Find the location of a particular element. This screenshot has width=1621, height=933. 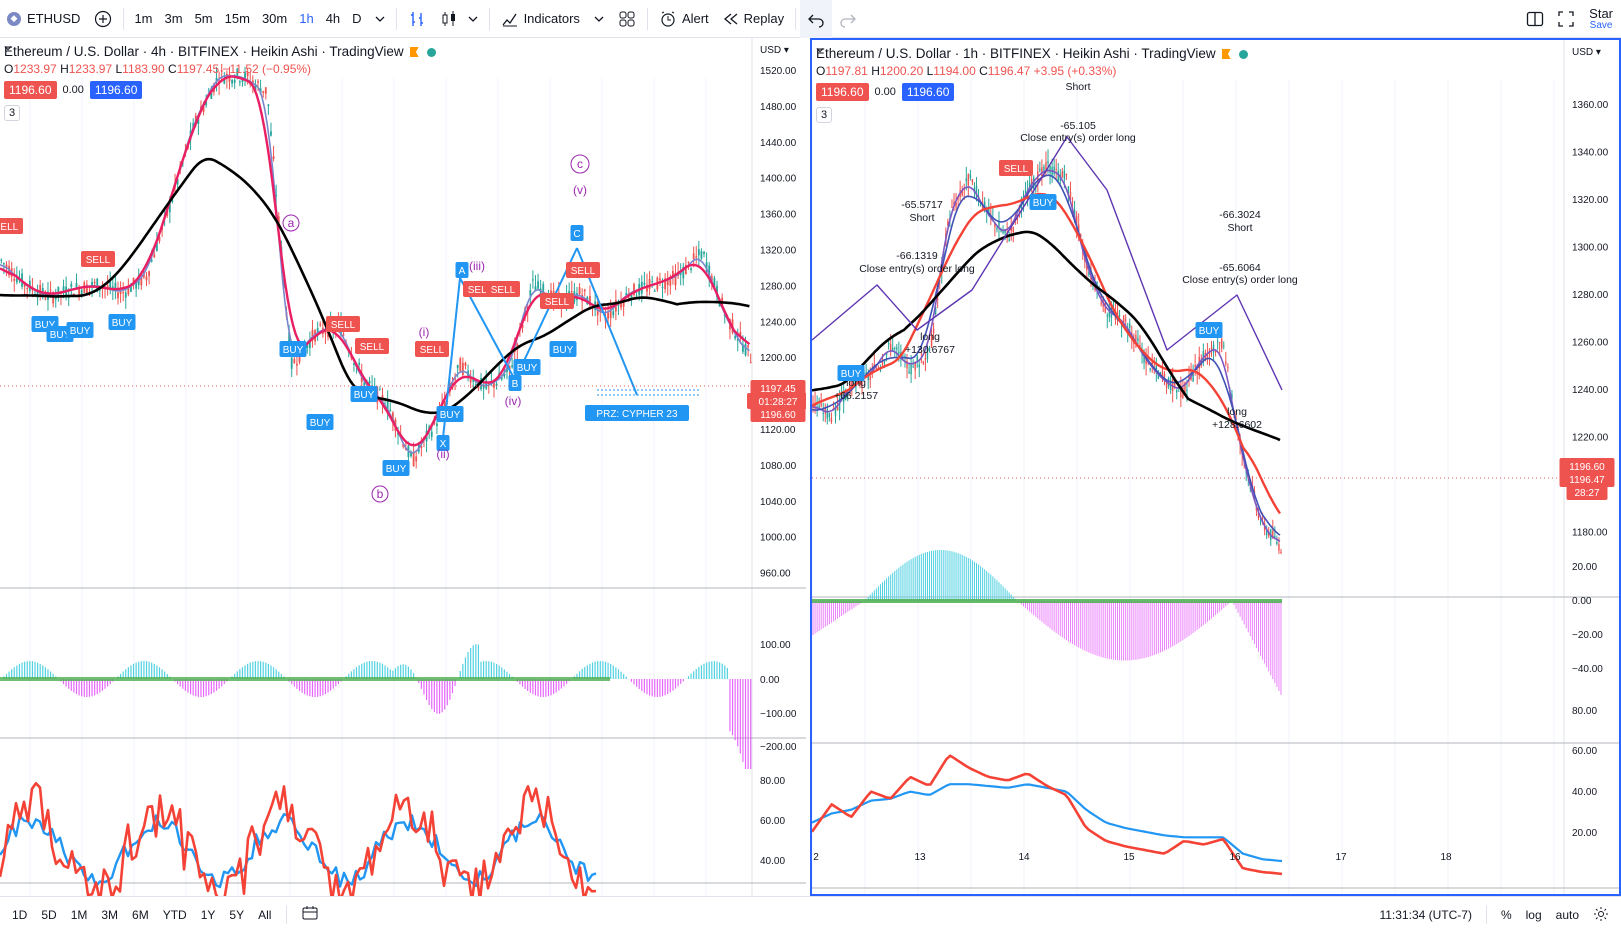

auto-toggle: auto is located at coordinates (1567, 915).